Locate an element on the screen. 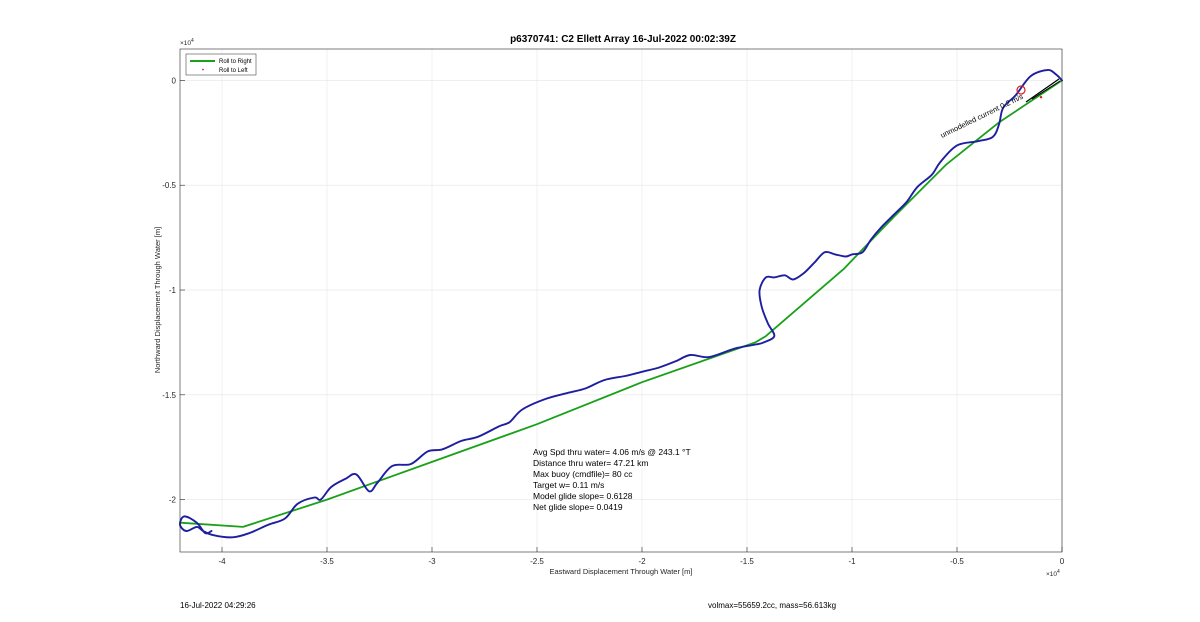 The width and height of the screenshot is (1200, 622). x-tick-label: -3.5 is located at coordinates (327, 561).